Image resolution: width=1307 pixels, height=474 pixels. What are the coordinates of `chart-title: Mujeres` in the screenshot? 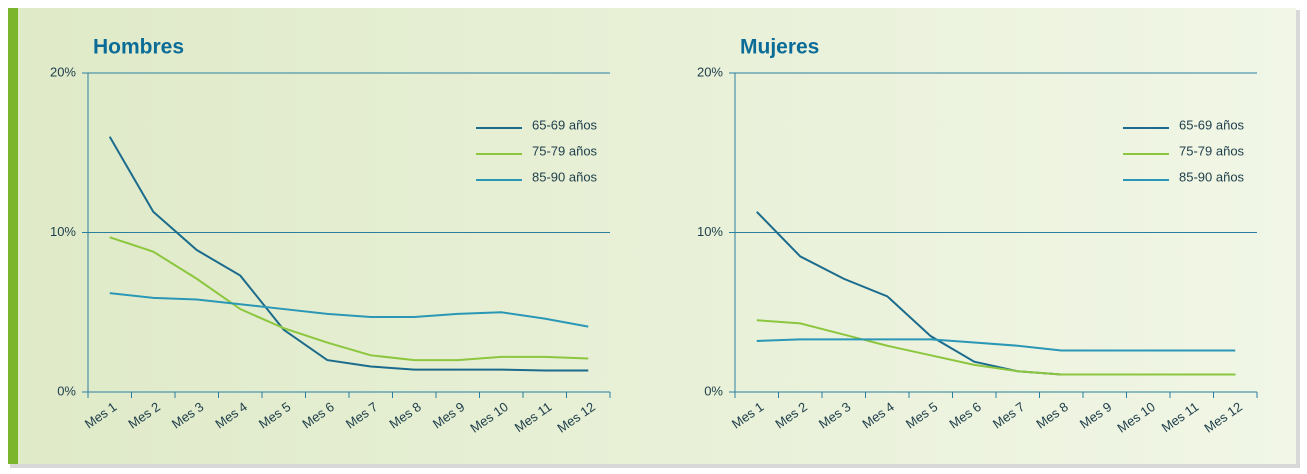 It's located at (779, 47).